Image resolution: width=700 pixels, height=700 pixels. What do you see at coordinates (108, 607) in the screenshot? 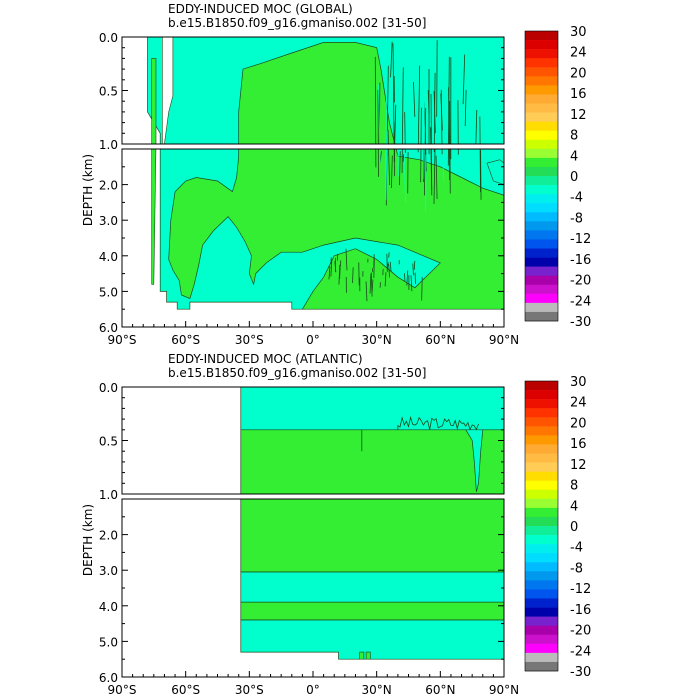
I see `atlantic-ytick-label: 4.0` at bounding box center [108, 607].